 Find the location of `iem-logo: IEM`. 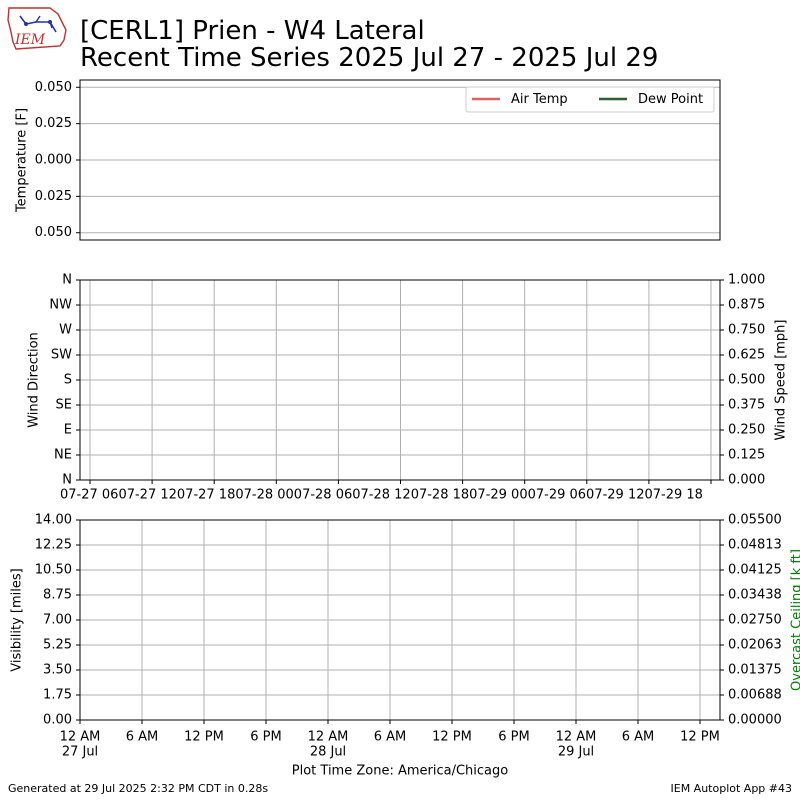

iem-logo: IEM is located at coordinates (37, 28).